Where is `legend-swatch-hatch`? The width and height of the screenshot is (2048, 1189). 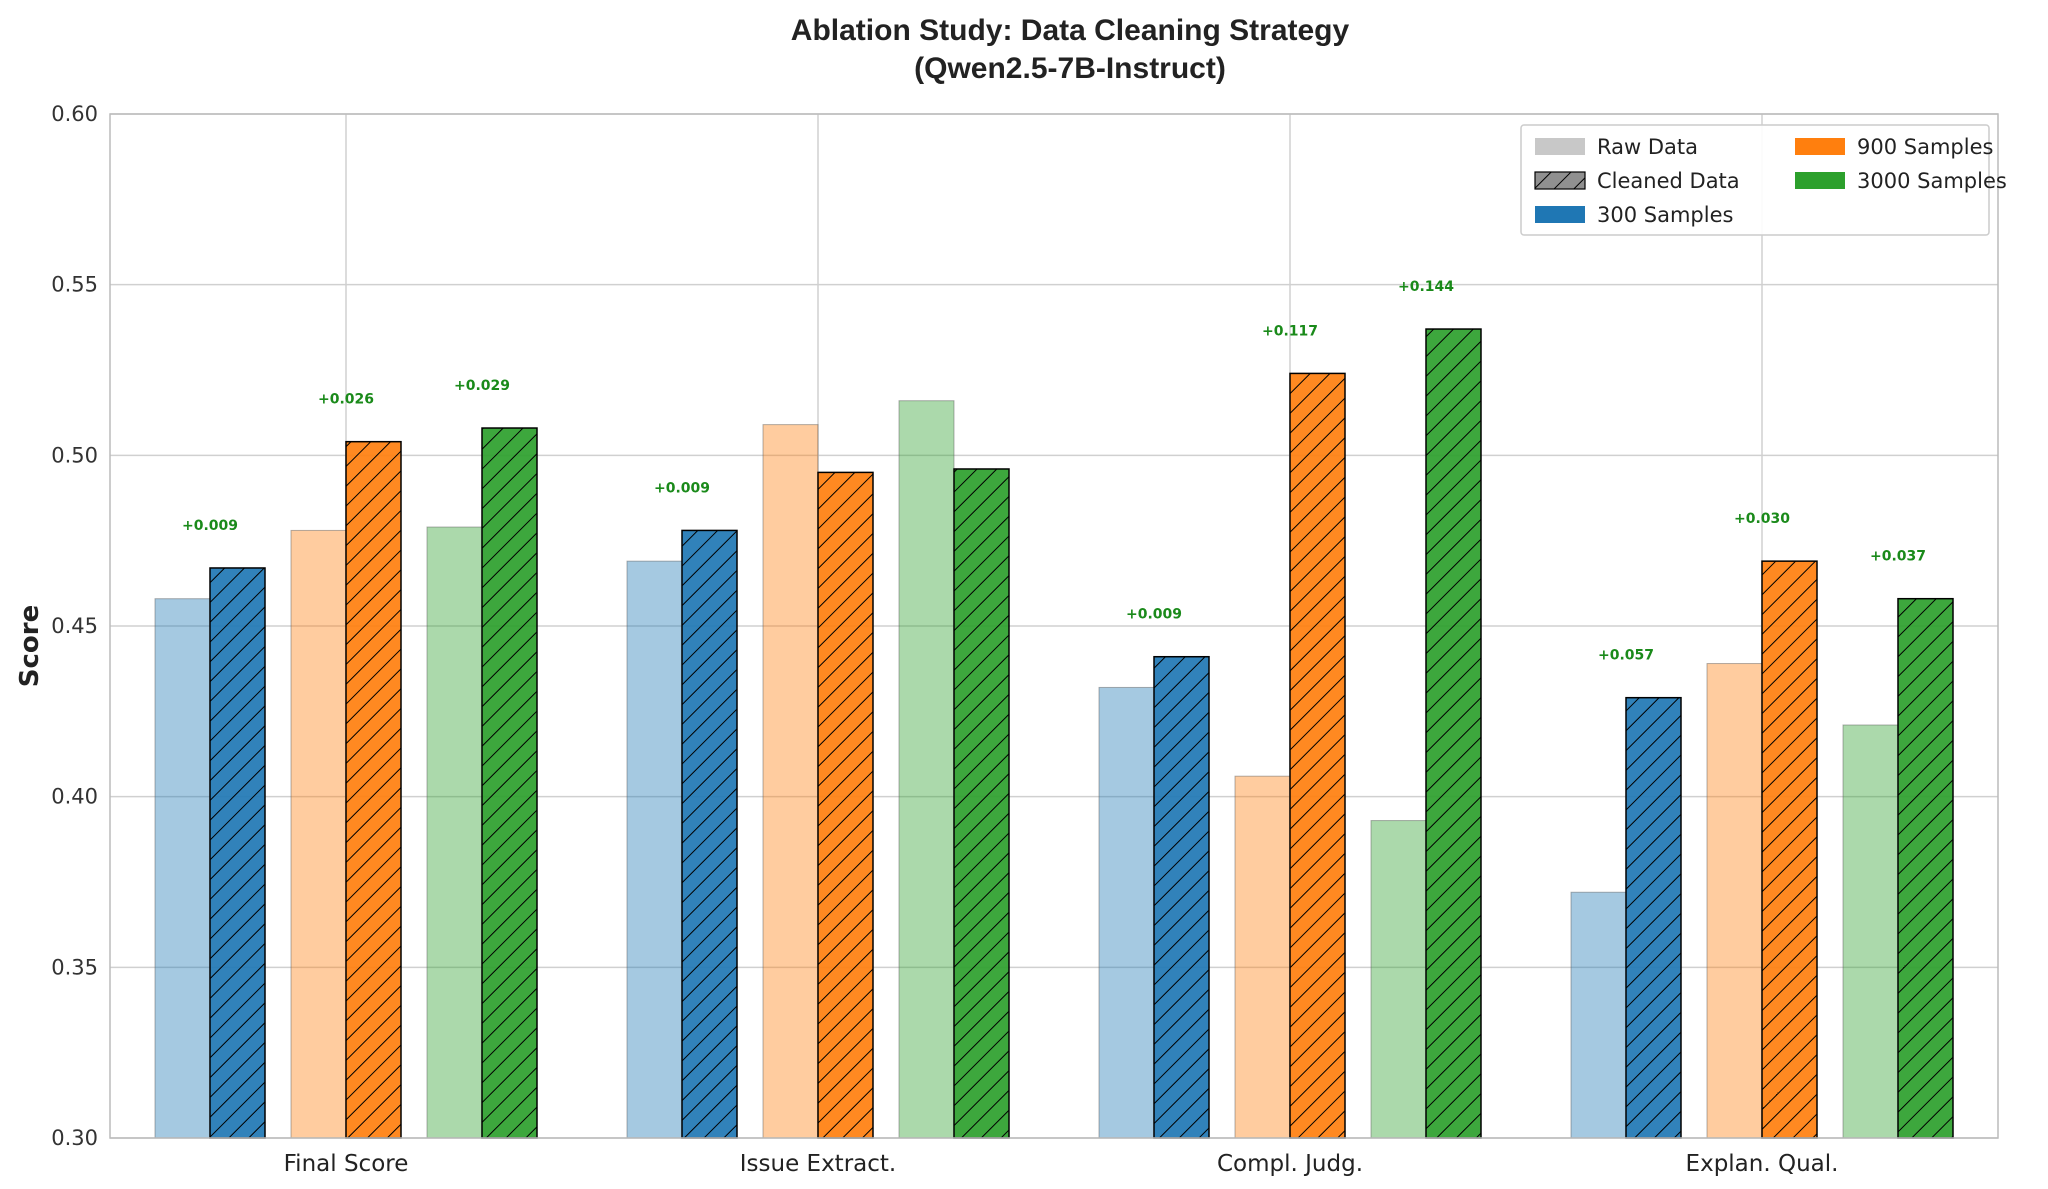 legend-swatch-hatch is located at coordinates (1560, 180).